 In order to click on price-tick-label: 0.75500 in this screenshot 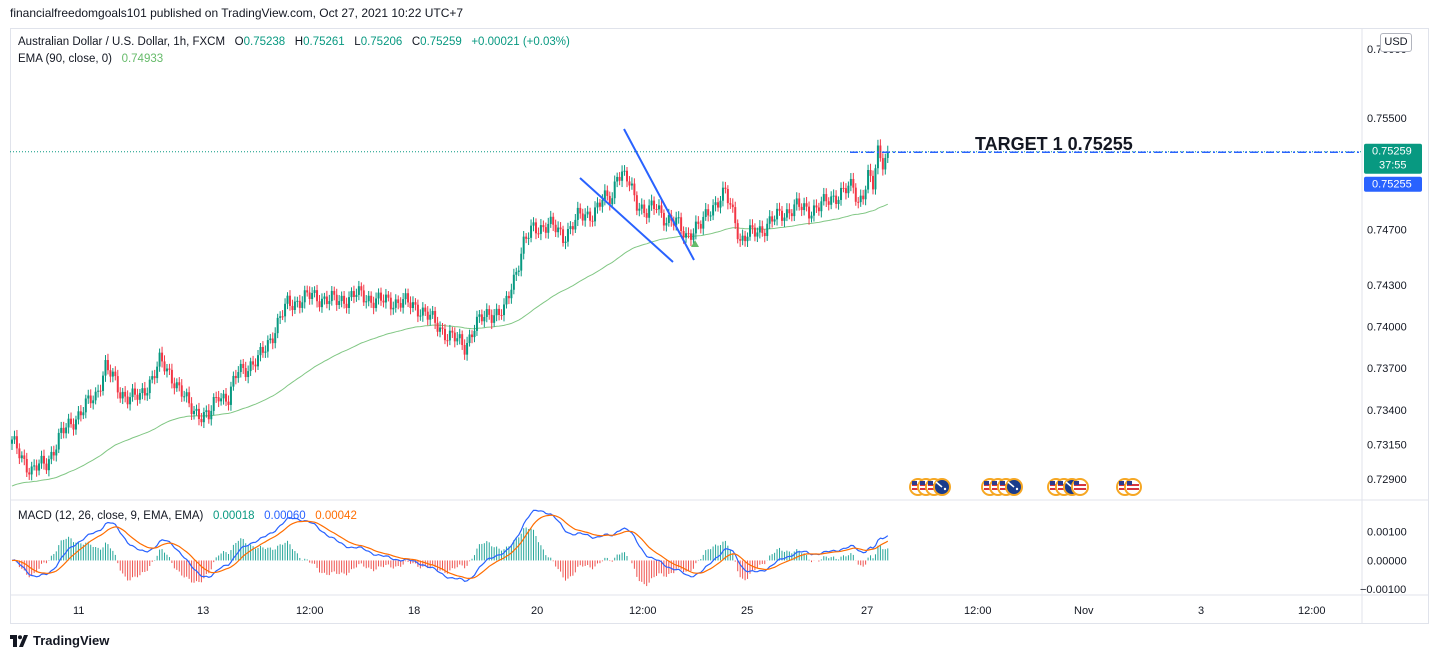, I will do `click(1387, 119)`.